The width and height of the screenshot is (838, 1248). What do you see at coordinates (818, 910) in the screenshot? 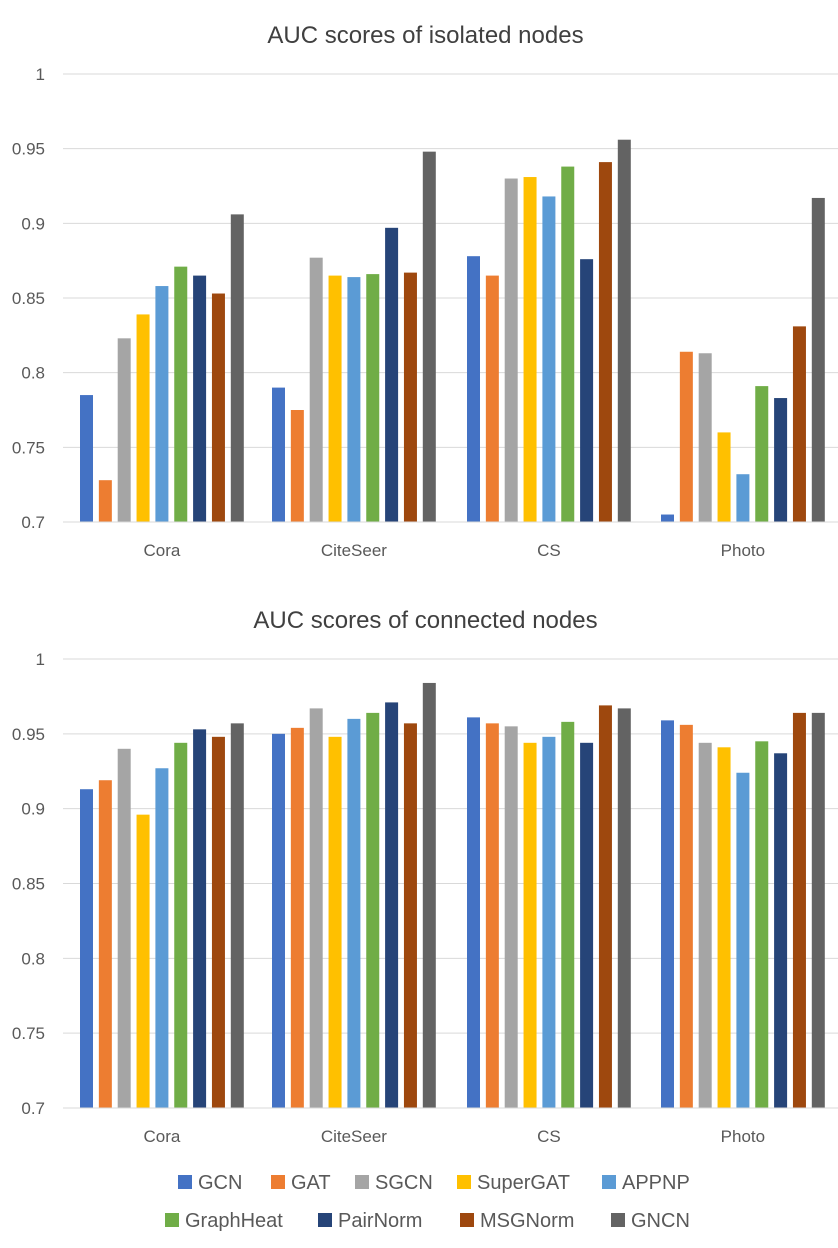
I see `bar-gncn-photo` at bounding box center [818, 910].